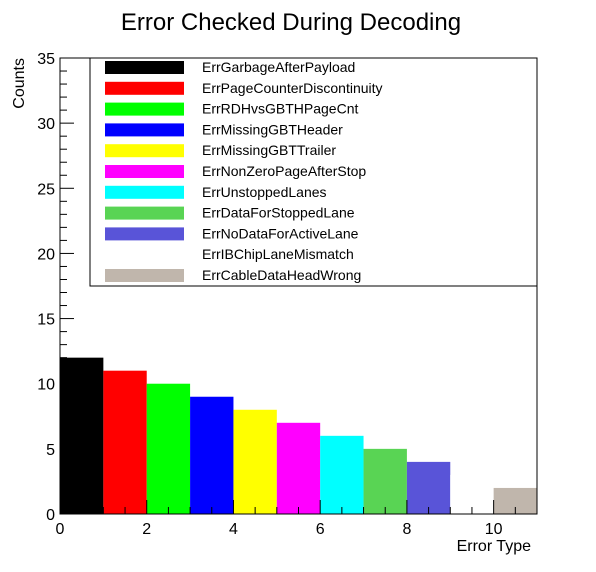 Image resolution: width=596 pixels, height=572 pixels. Describe the element at coordinates (297, 519) in the screenshot. I see `x-axis: 0 2 4 6 8 10` at that location.